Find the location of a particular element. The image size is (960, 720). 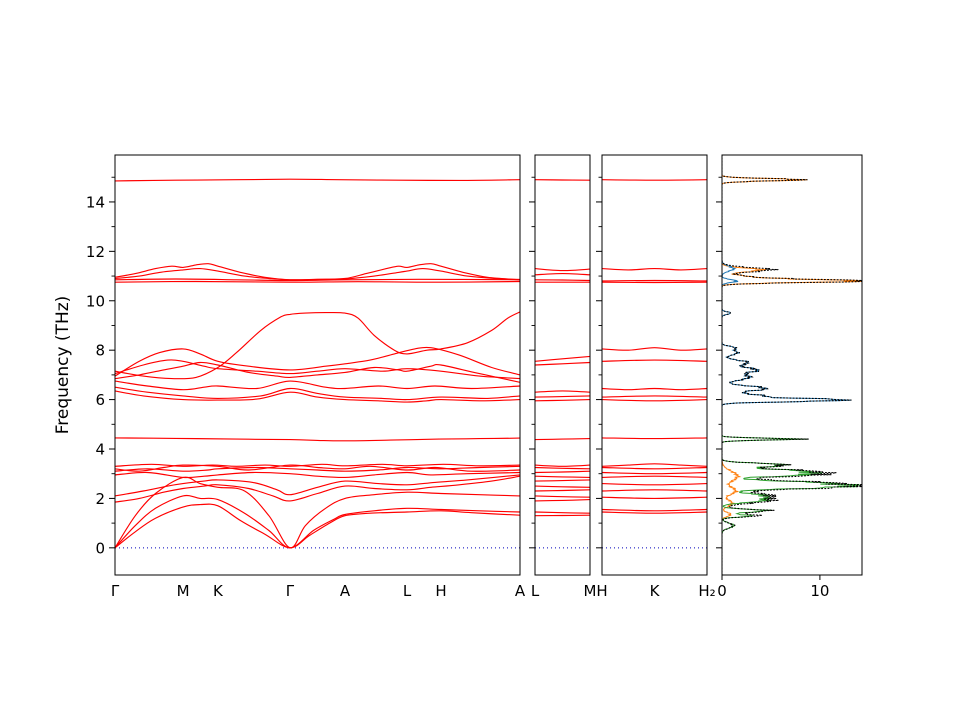

y-axis-label: Frequency (THz) is located at coordinates (63, 365).